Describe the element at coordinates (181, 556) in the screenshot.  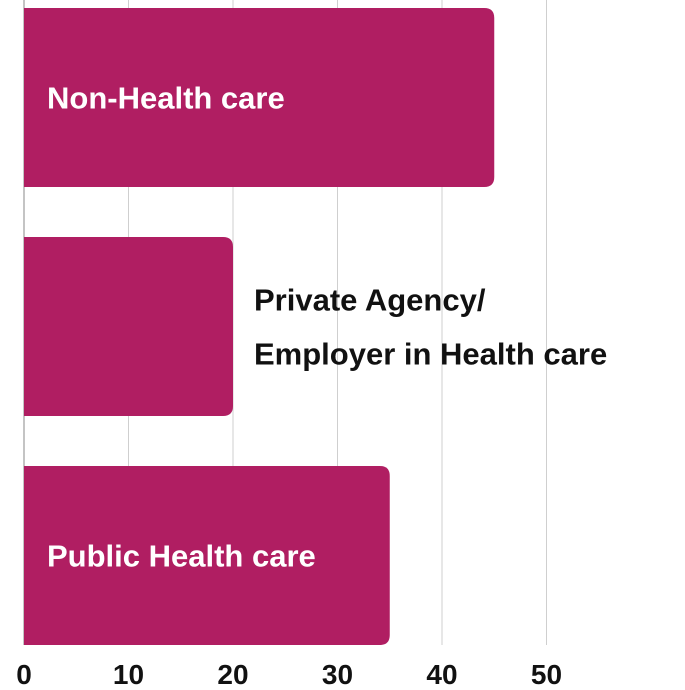
I see `bar-label: Public Health care` at that location.